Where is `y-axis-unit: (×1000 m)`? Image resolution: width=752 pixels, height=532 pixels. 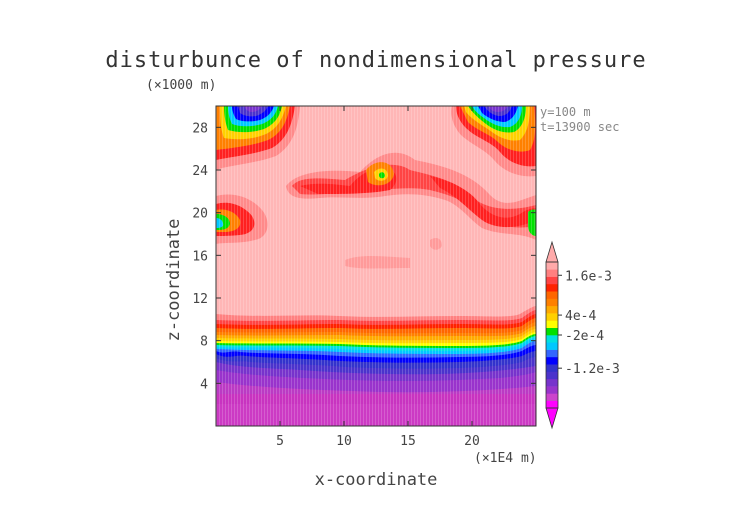 y-axis-unit: (×1000 m) is located at coordinates (181, 85).